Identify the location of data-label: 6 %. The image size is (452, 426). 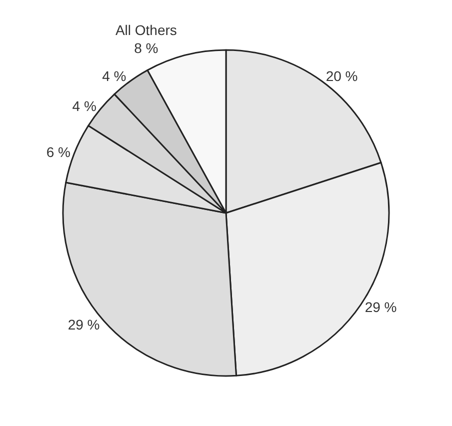
(58, 152).